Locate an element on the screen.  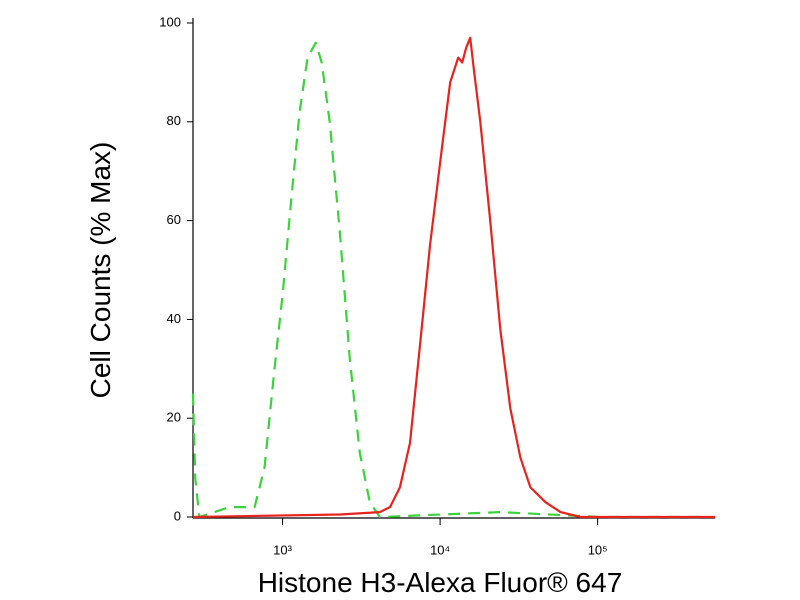
y-tick-label: 80 is located at coordinates (174, 120).